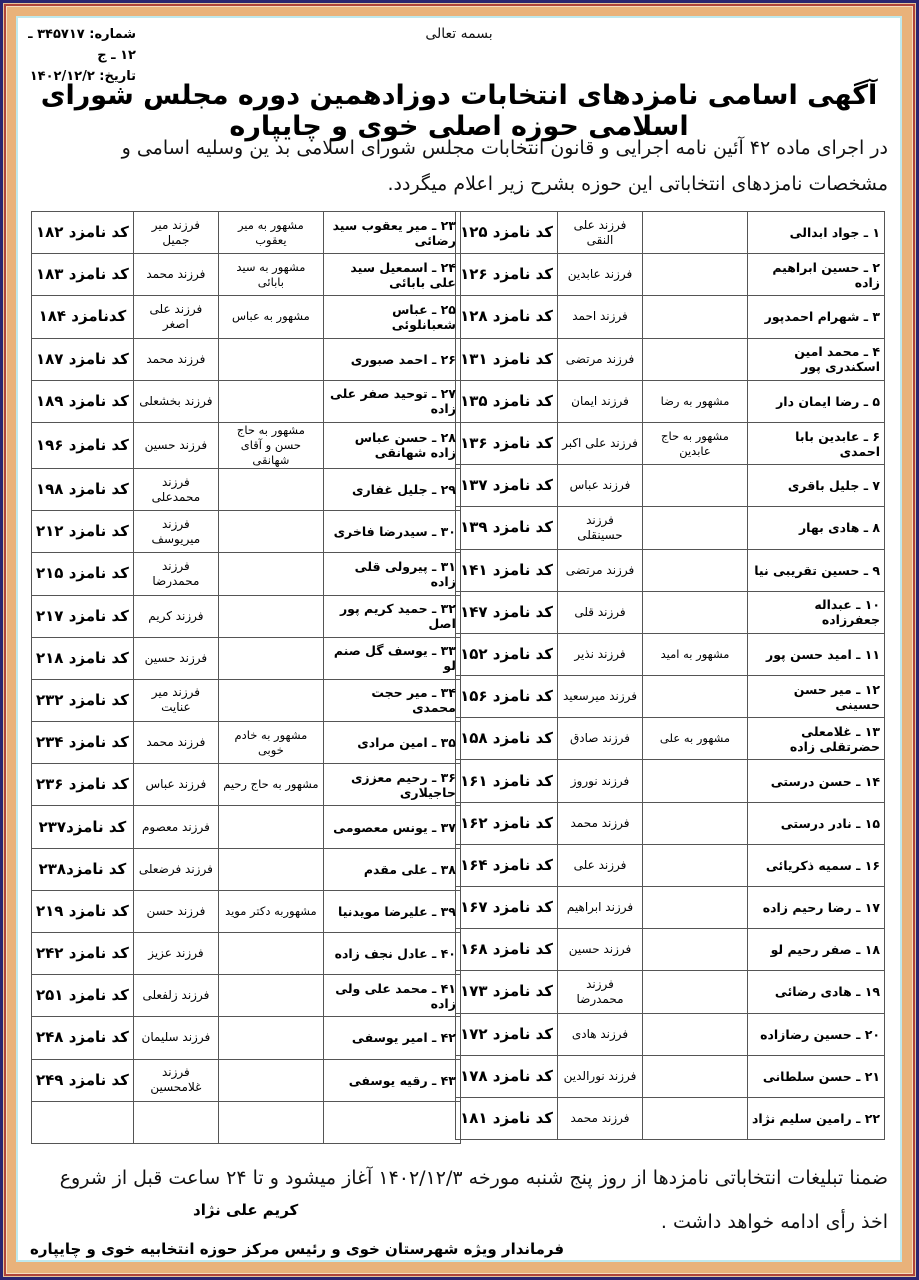  I want to click on candidate-father: فرزند میر عنایت, so click(175, 700).